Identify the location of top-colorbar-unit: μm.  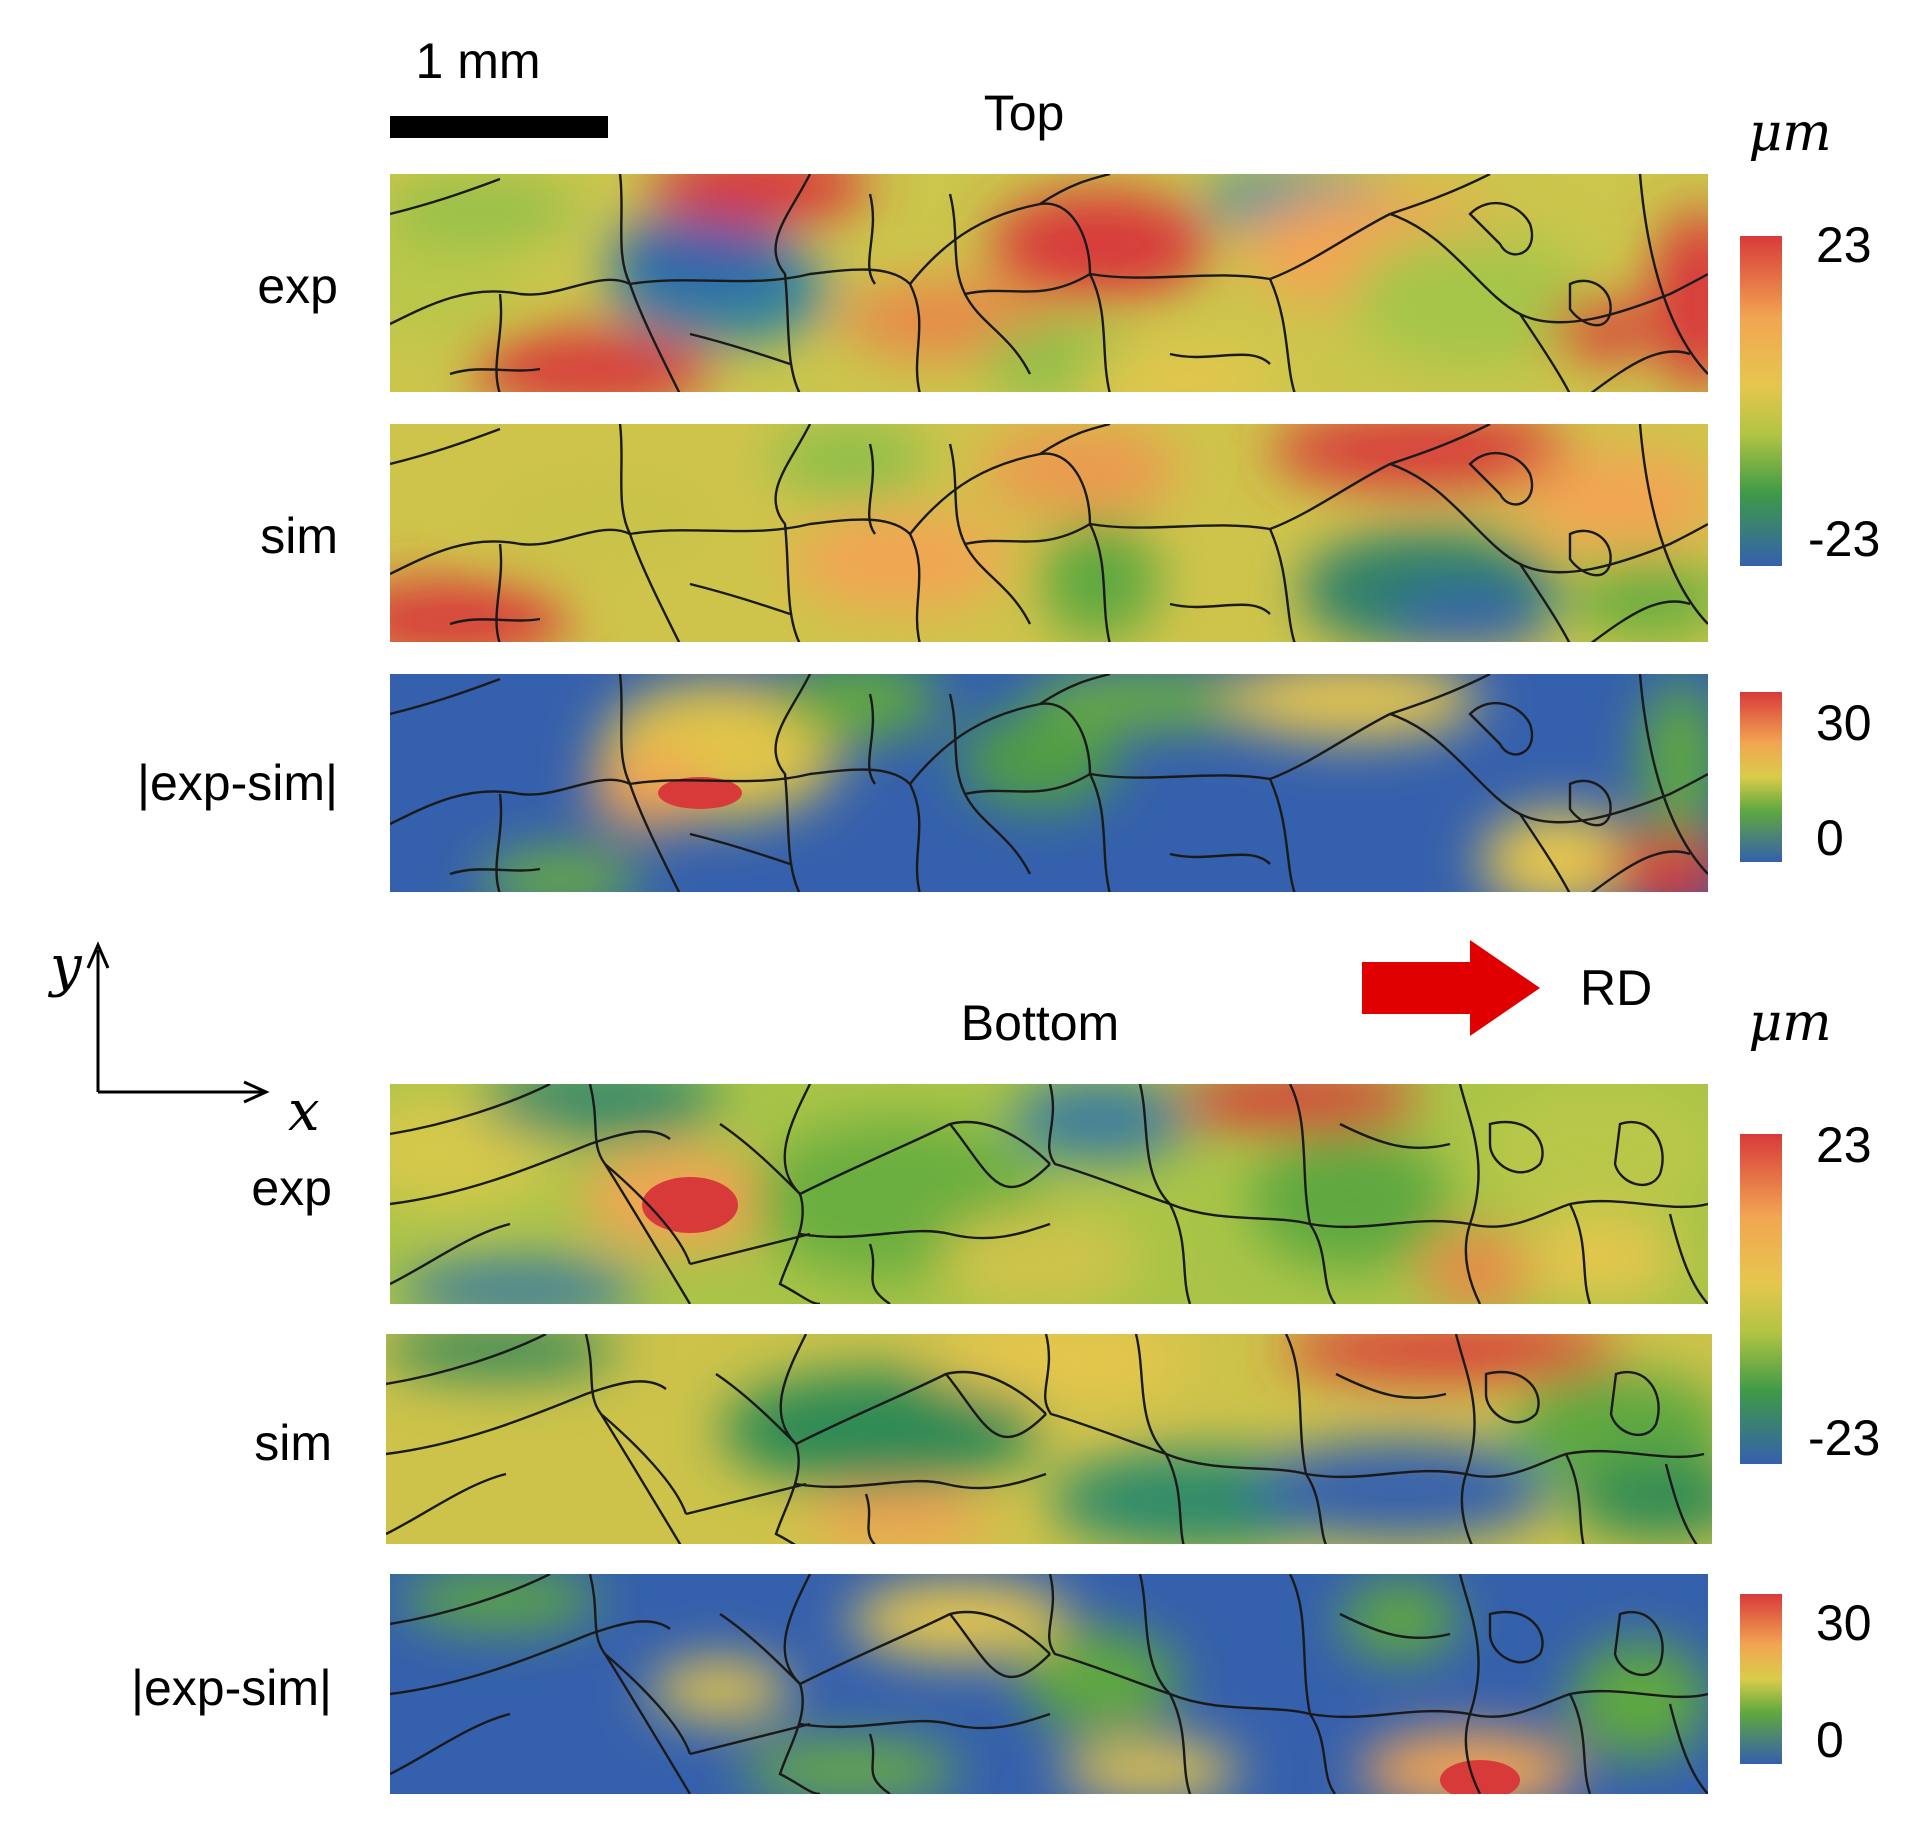
(1789, 133).